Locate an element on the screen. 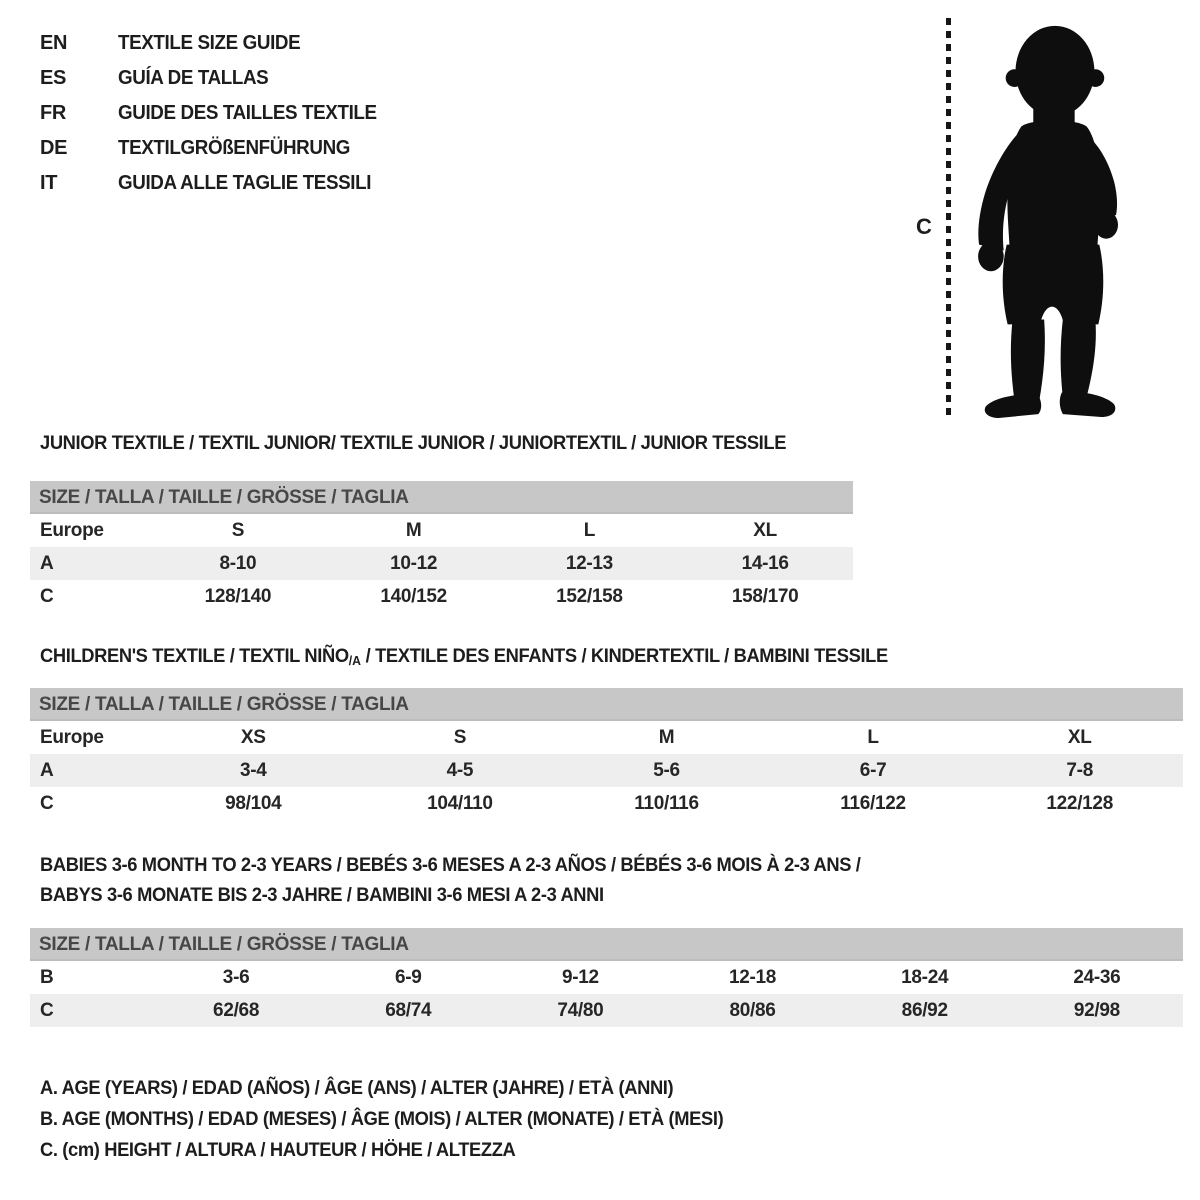 The height and width of the screenshot is (1200, 1200). age-months-value: 9-12 is located at coordinates (580, 977).